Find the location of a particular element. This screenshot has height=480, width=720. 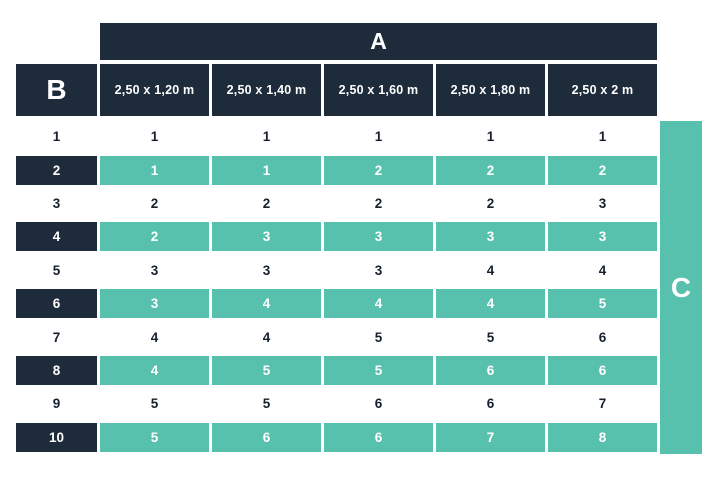

column-header: 2,50 x 1,40 m is located at coordinates (266, 90).